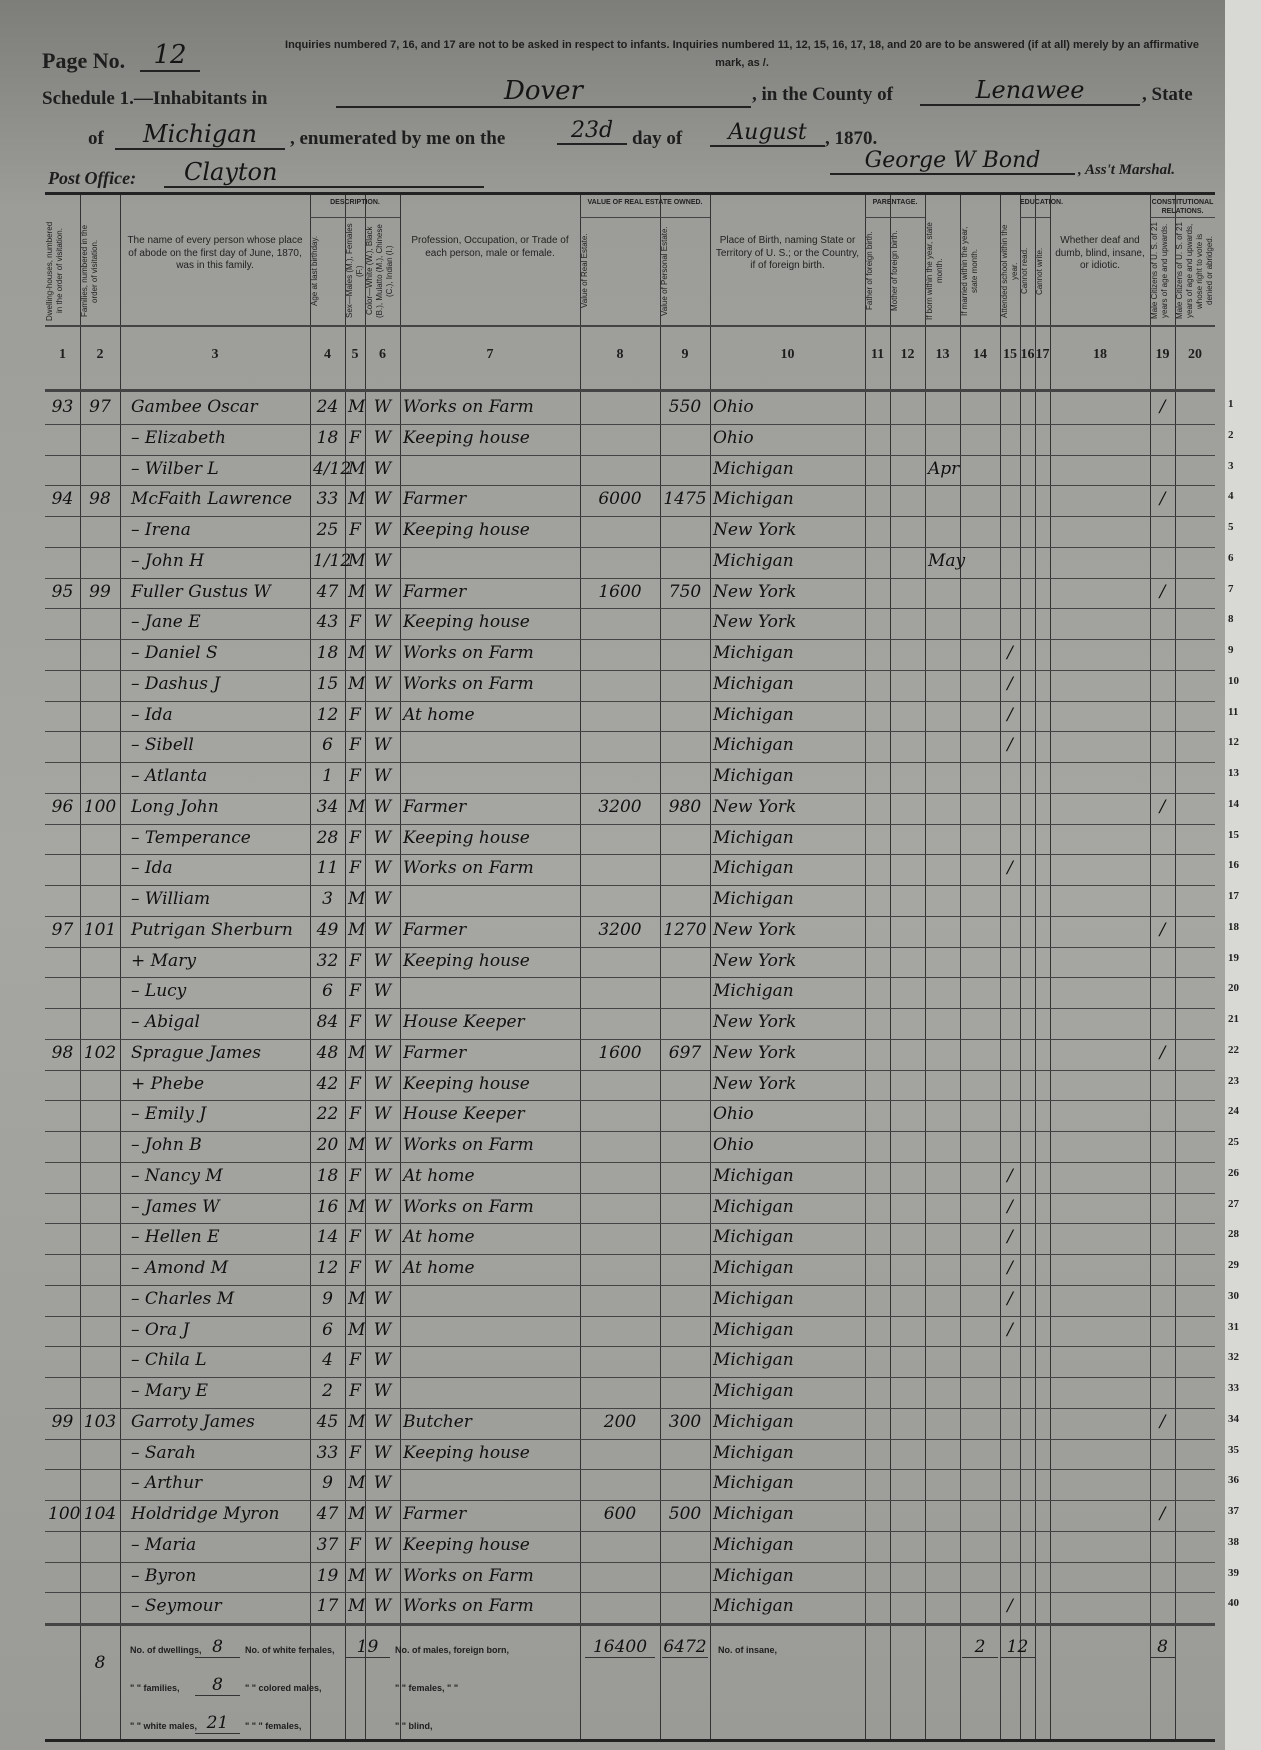 The height and width of the screenshot is (1750, 1261). Describe the element at coordinates (1231, 434) in the screenshot. I see `row-number: 2` at that location.